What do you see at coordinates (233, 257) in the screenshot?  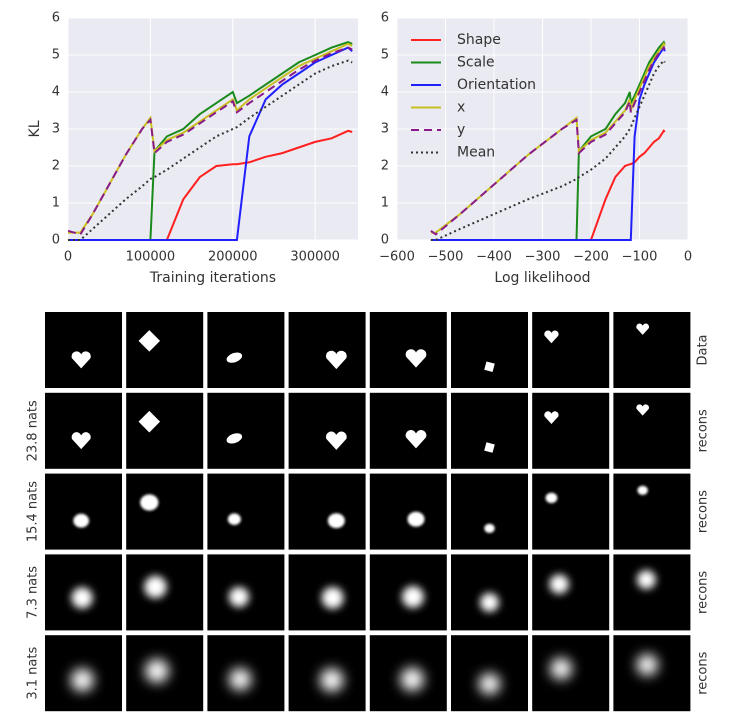 I see `x-tick-label: 200000` at bounding box center [233, 257].